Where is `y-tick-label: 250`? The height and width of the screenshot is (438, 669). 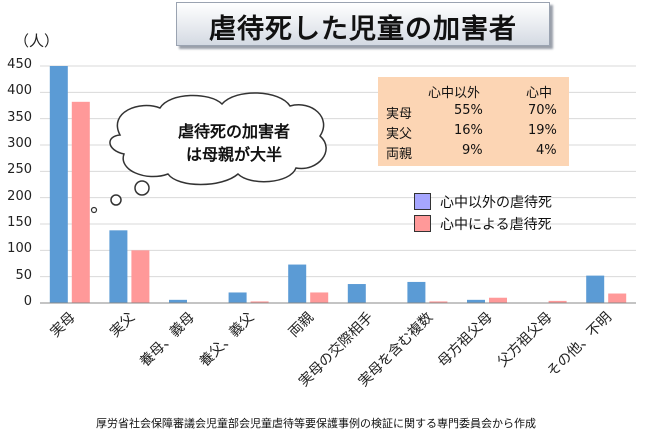 y-tick-label: 250 is located at coordinates (19, 170).